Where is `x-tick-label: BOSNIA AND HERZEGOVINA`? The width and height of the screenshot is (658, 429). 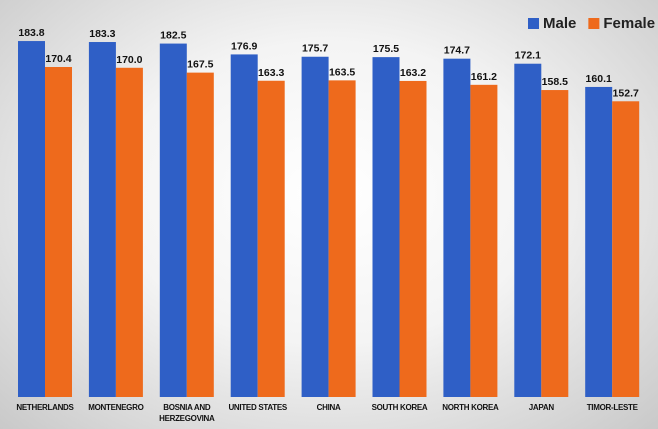
x-tick-label: BOSNIA AND HERZEGOVINA is located at coordinates (187, 413).